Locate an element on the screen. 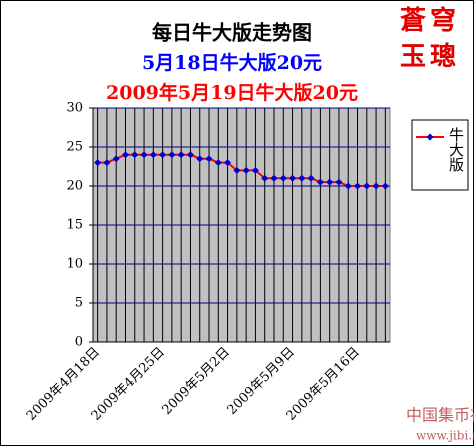 The image size is (474, 446). legend-box is located at coordinates (440, 155).